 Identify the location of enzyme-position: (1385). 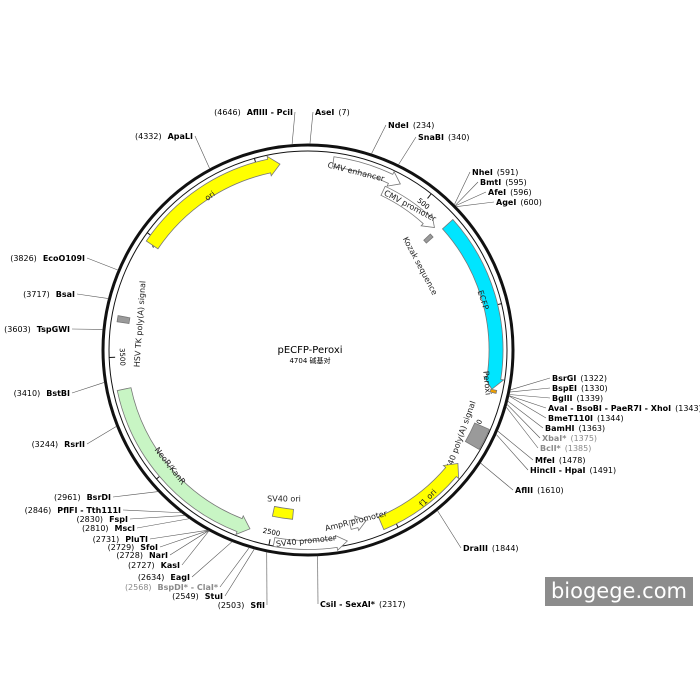
(578, 448).